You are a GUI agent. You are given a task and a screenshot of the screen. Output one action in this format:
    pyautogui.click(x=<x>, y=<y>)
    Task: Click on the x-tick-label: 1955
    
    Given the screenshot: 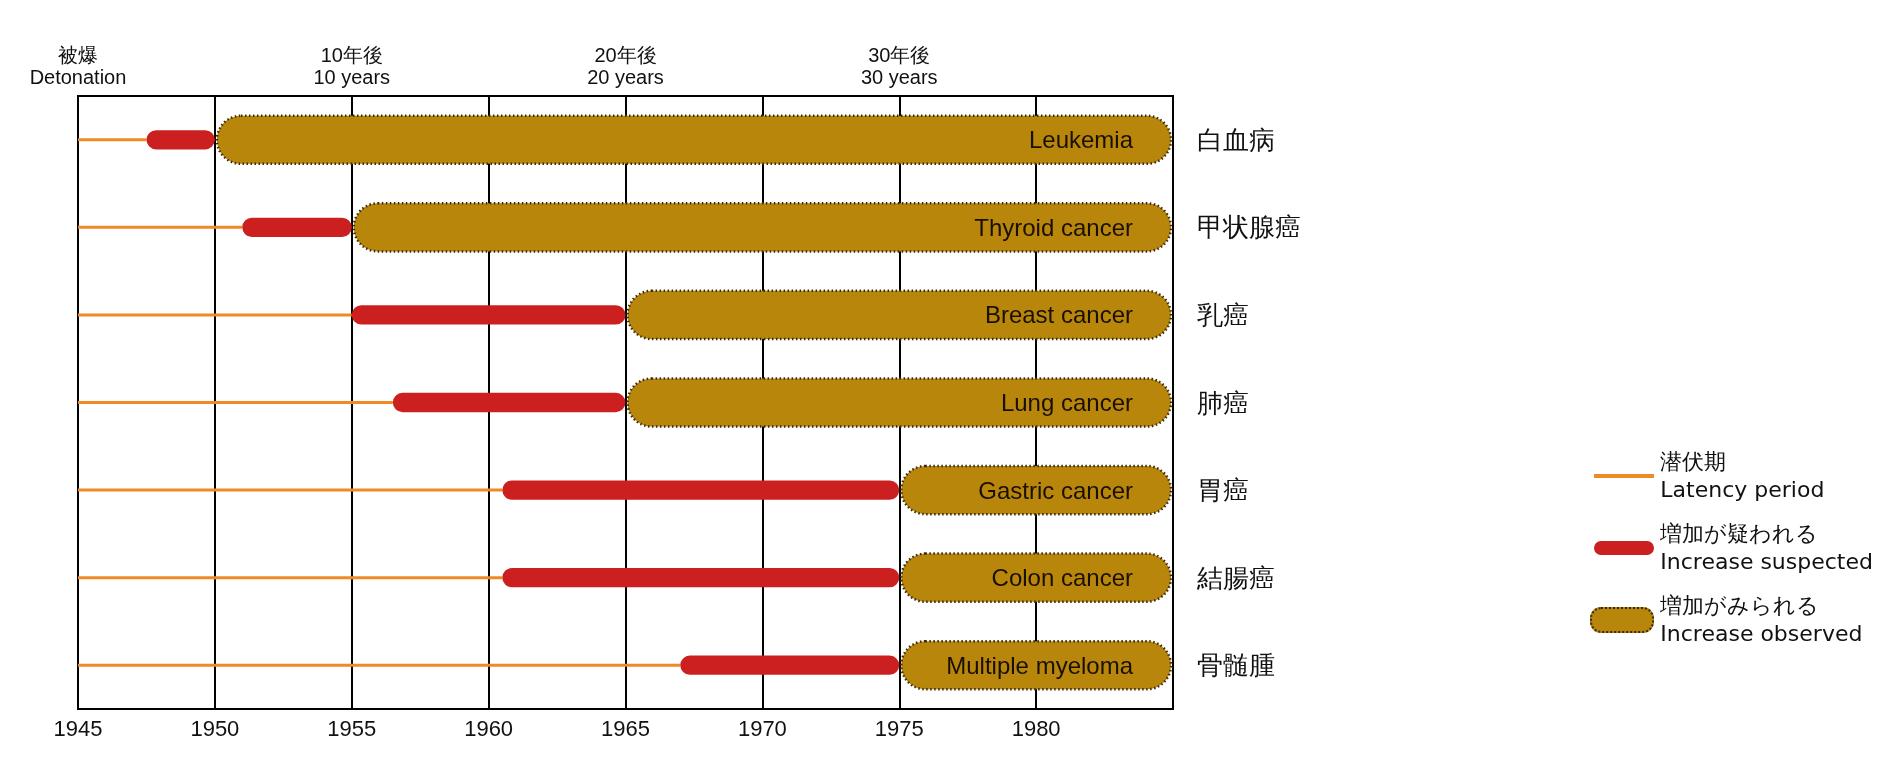 What is the action you would take?
    pyautogui.click(x=352, y=728)
    